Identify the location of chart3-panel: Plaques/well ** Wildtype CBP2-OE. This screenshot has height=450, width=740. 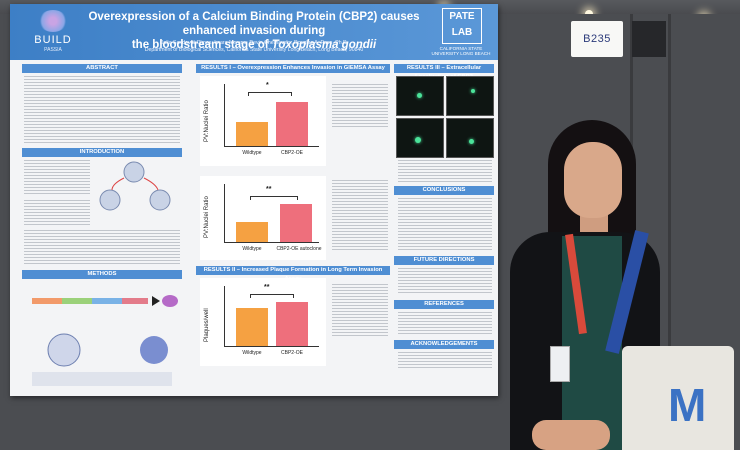
(263, 322).